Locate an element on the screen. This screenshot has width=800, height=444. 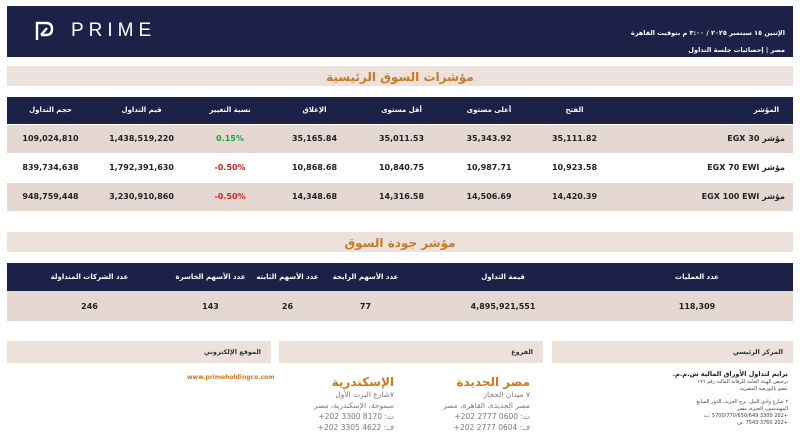
col-open: الفتح is located at coordinates (574, 110).